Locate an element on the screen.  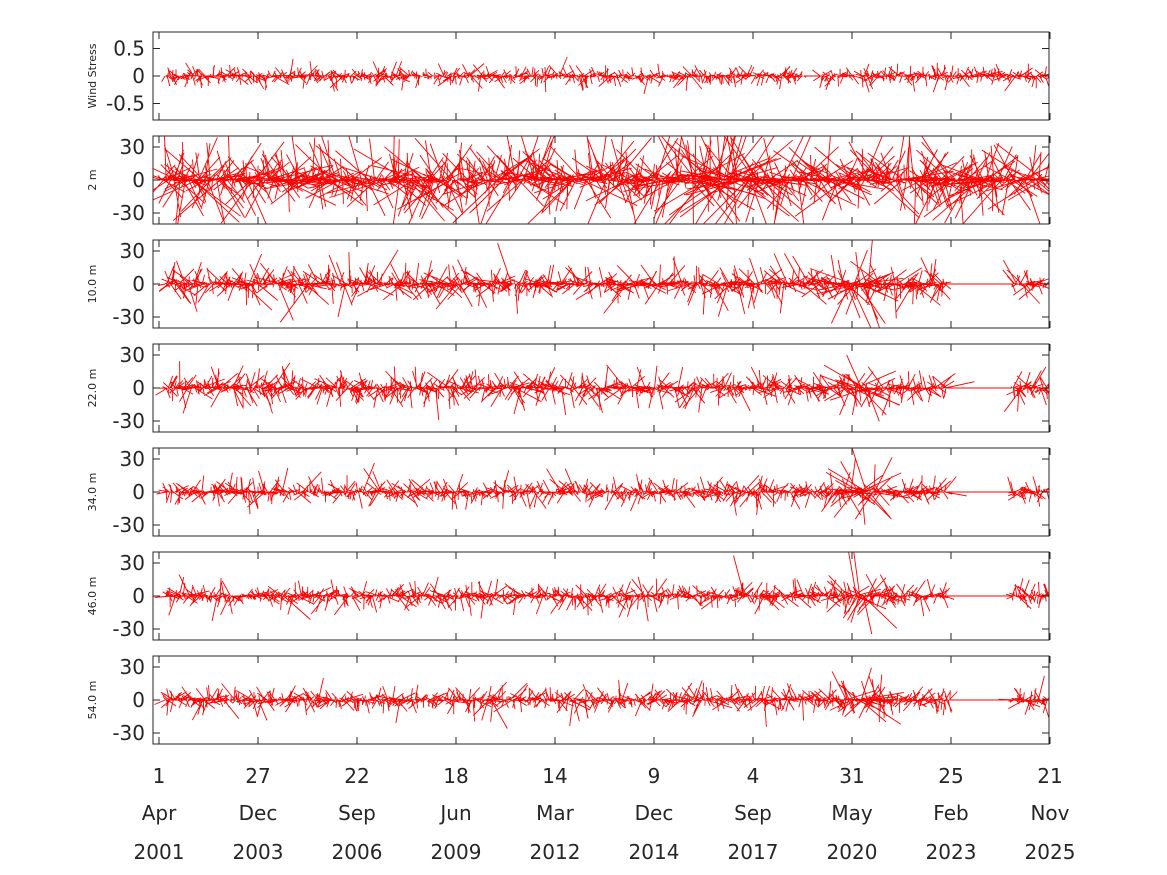
panel-7: 30 0 -30 54.0 m is located at coordinates (568, 700).